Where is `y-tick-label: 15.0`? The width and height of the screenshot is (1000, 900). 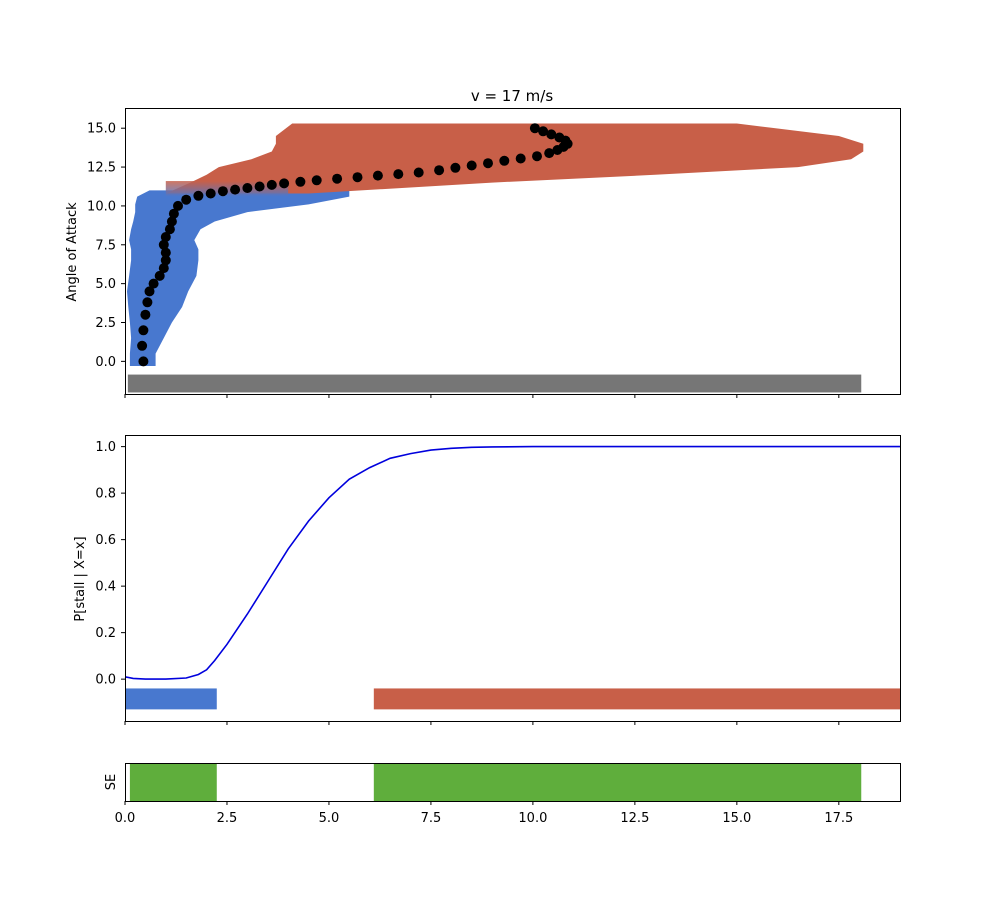
y-tick-label: 15.0 is located at coordinates (101, 129).